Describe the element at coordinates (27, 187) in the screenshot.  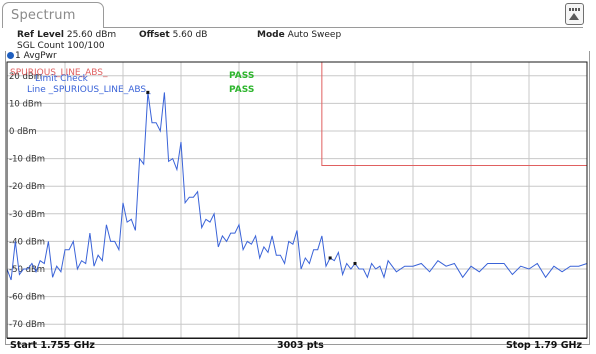
I see `y-tick-label: -20 dBm` at that location.